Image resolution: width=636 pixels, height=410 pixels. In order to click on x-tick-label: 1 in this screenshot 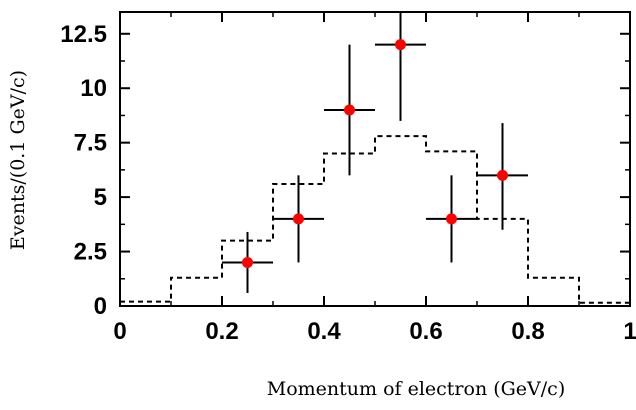, I will do `click(629, 331)`.